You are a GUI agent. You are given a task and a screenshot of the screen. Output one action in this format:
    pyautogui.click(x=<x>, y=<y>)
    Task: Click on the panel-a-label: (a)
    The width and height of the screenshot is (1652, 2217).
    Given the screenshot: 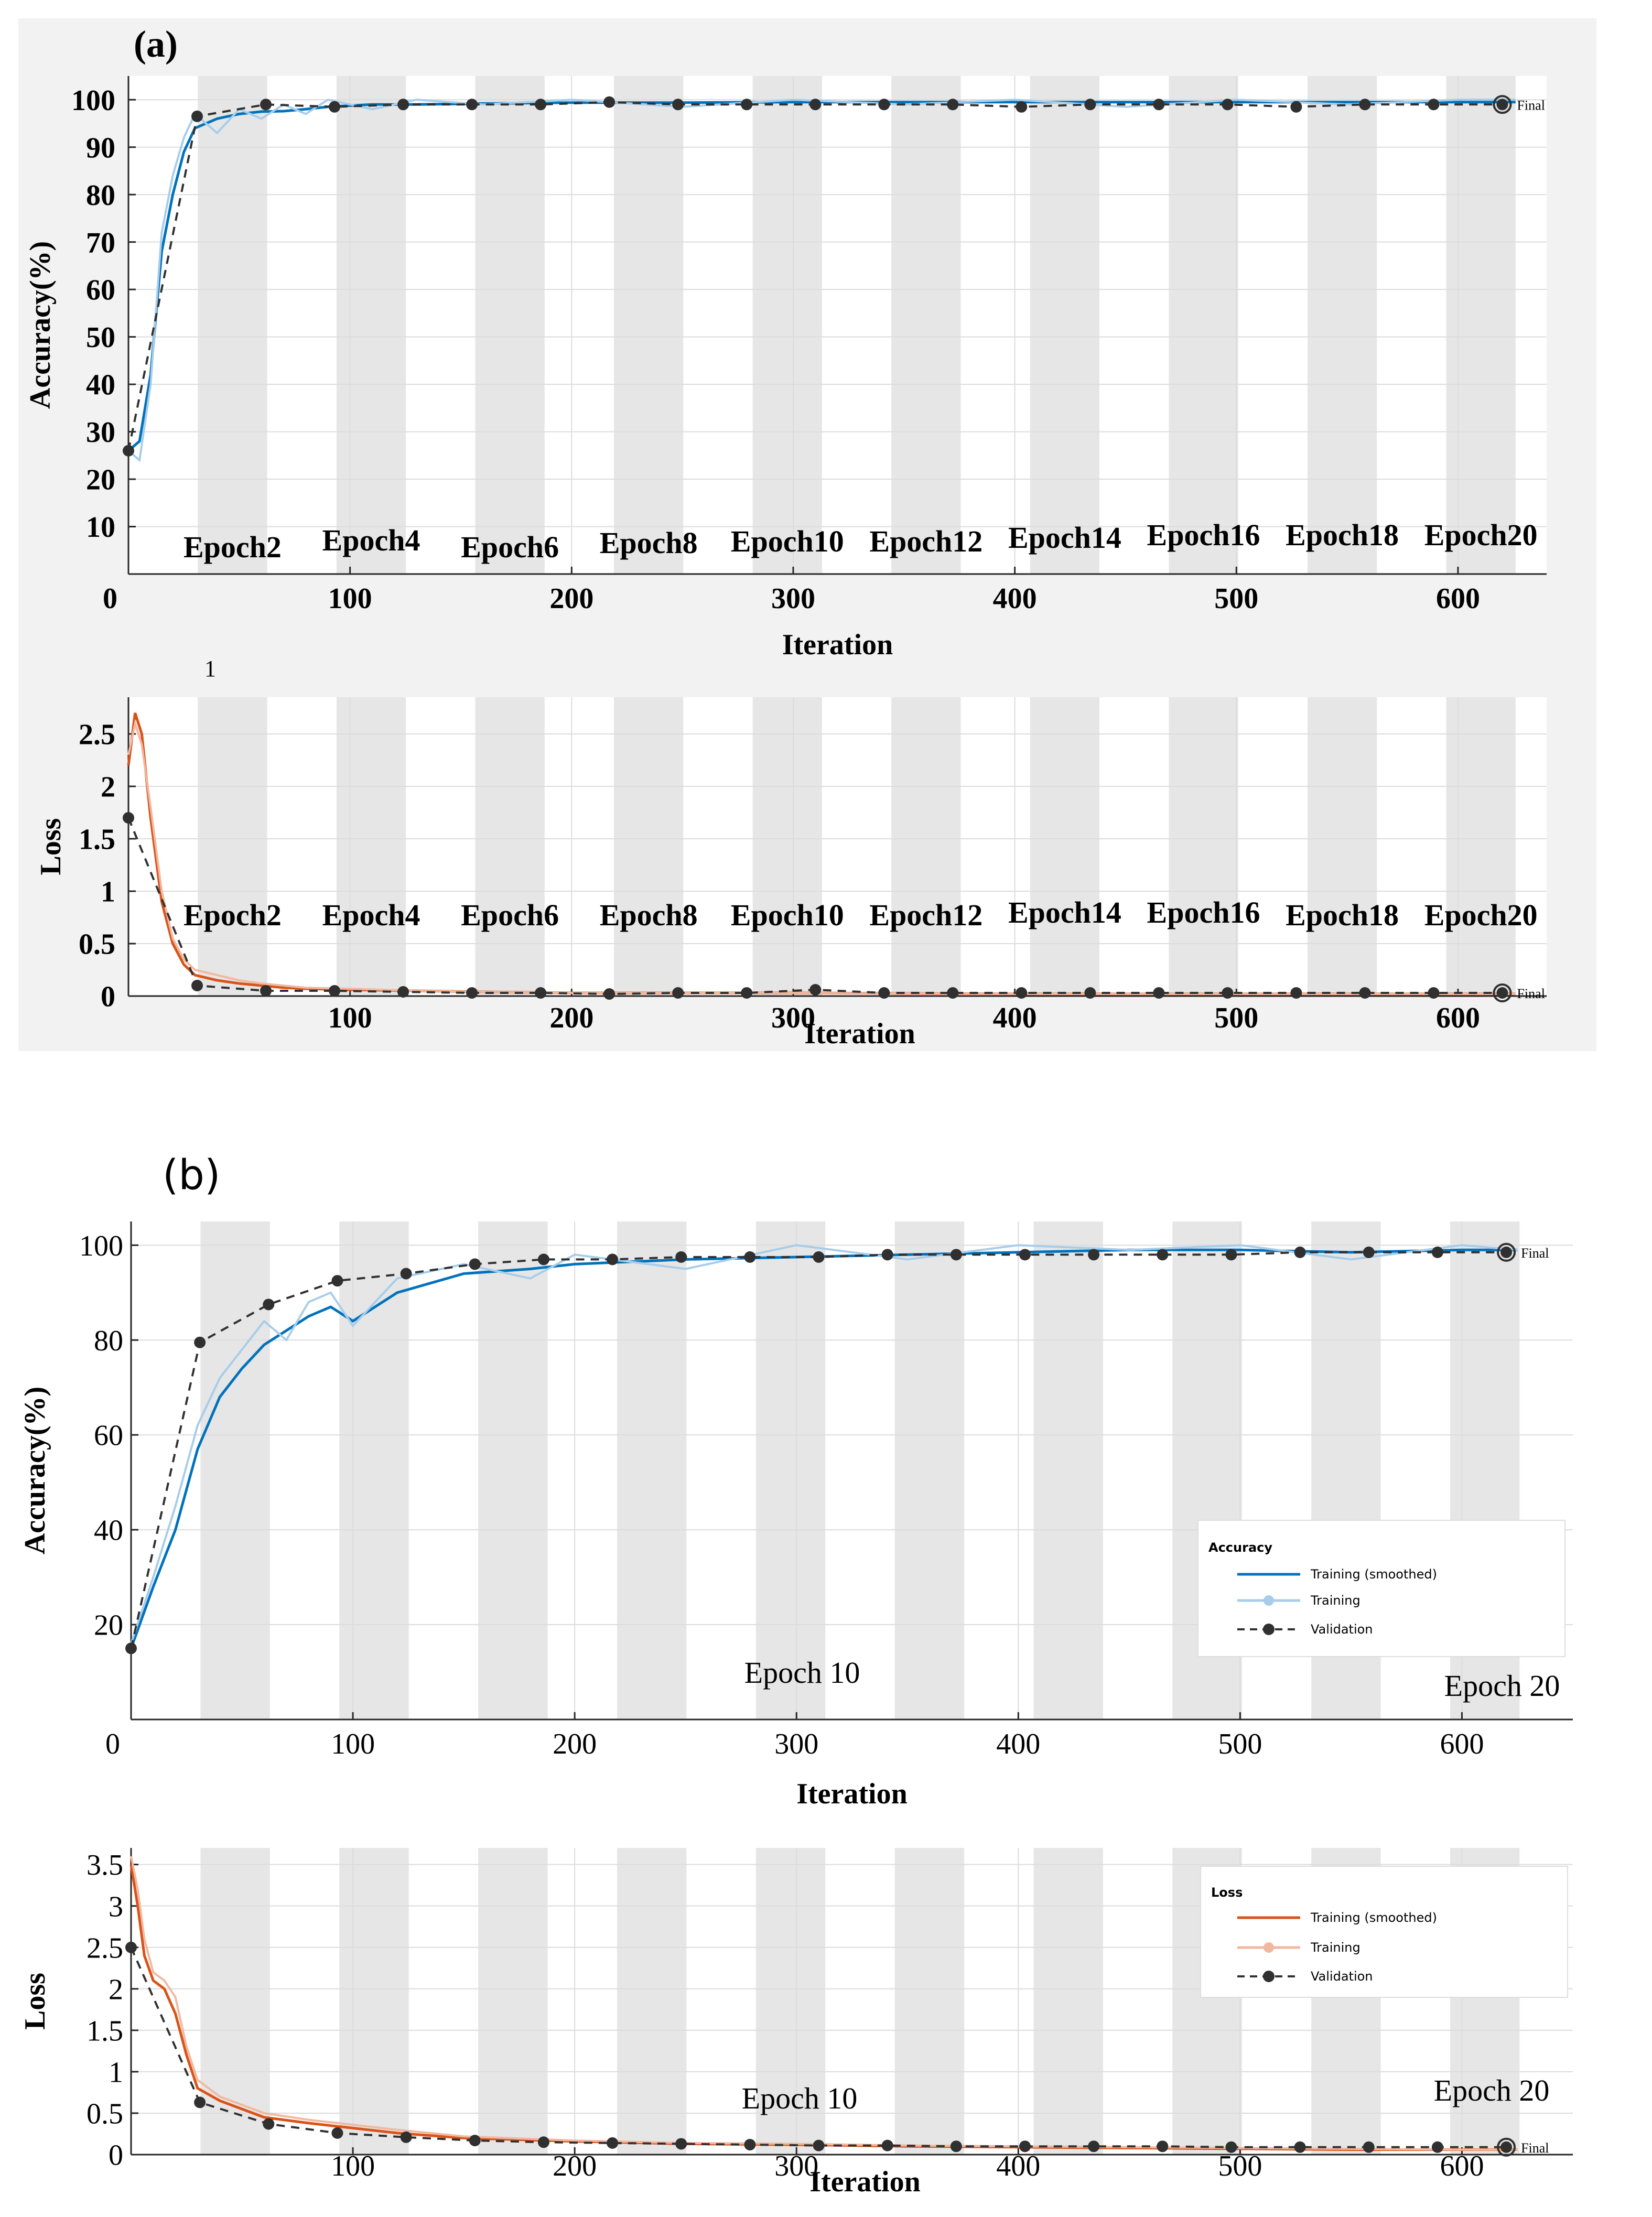 What is the action you would take?
    pyautogui.click(x=156, y=44)
    